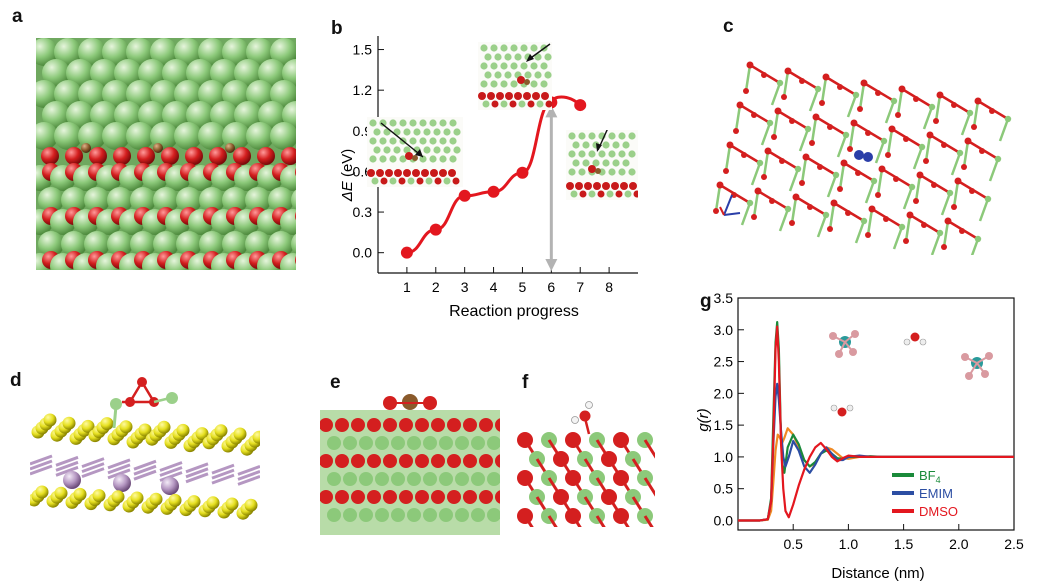 Image resolution: width=1052 pixels, height=588 pixels. I want to click on panel-a-surface-structure, so click(166, 154).